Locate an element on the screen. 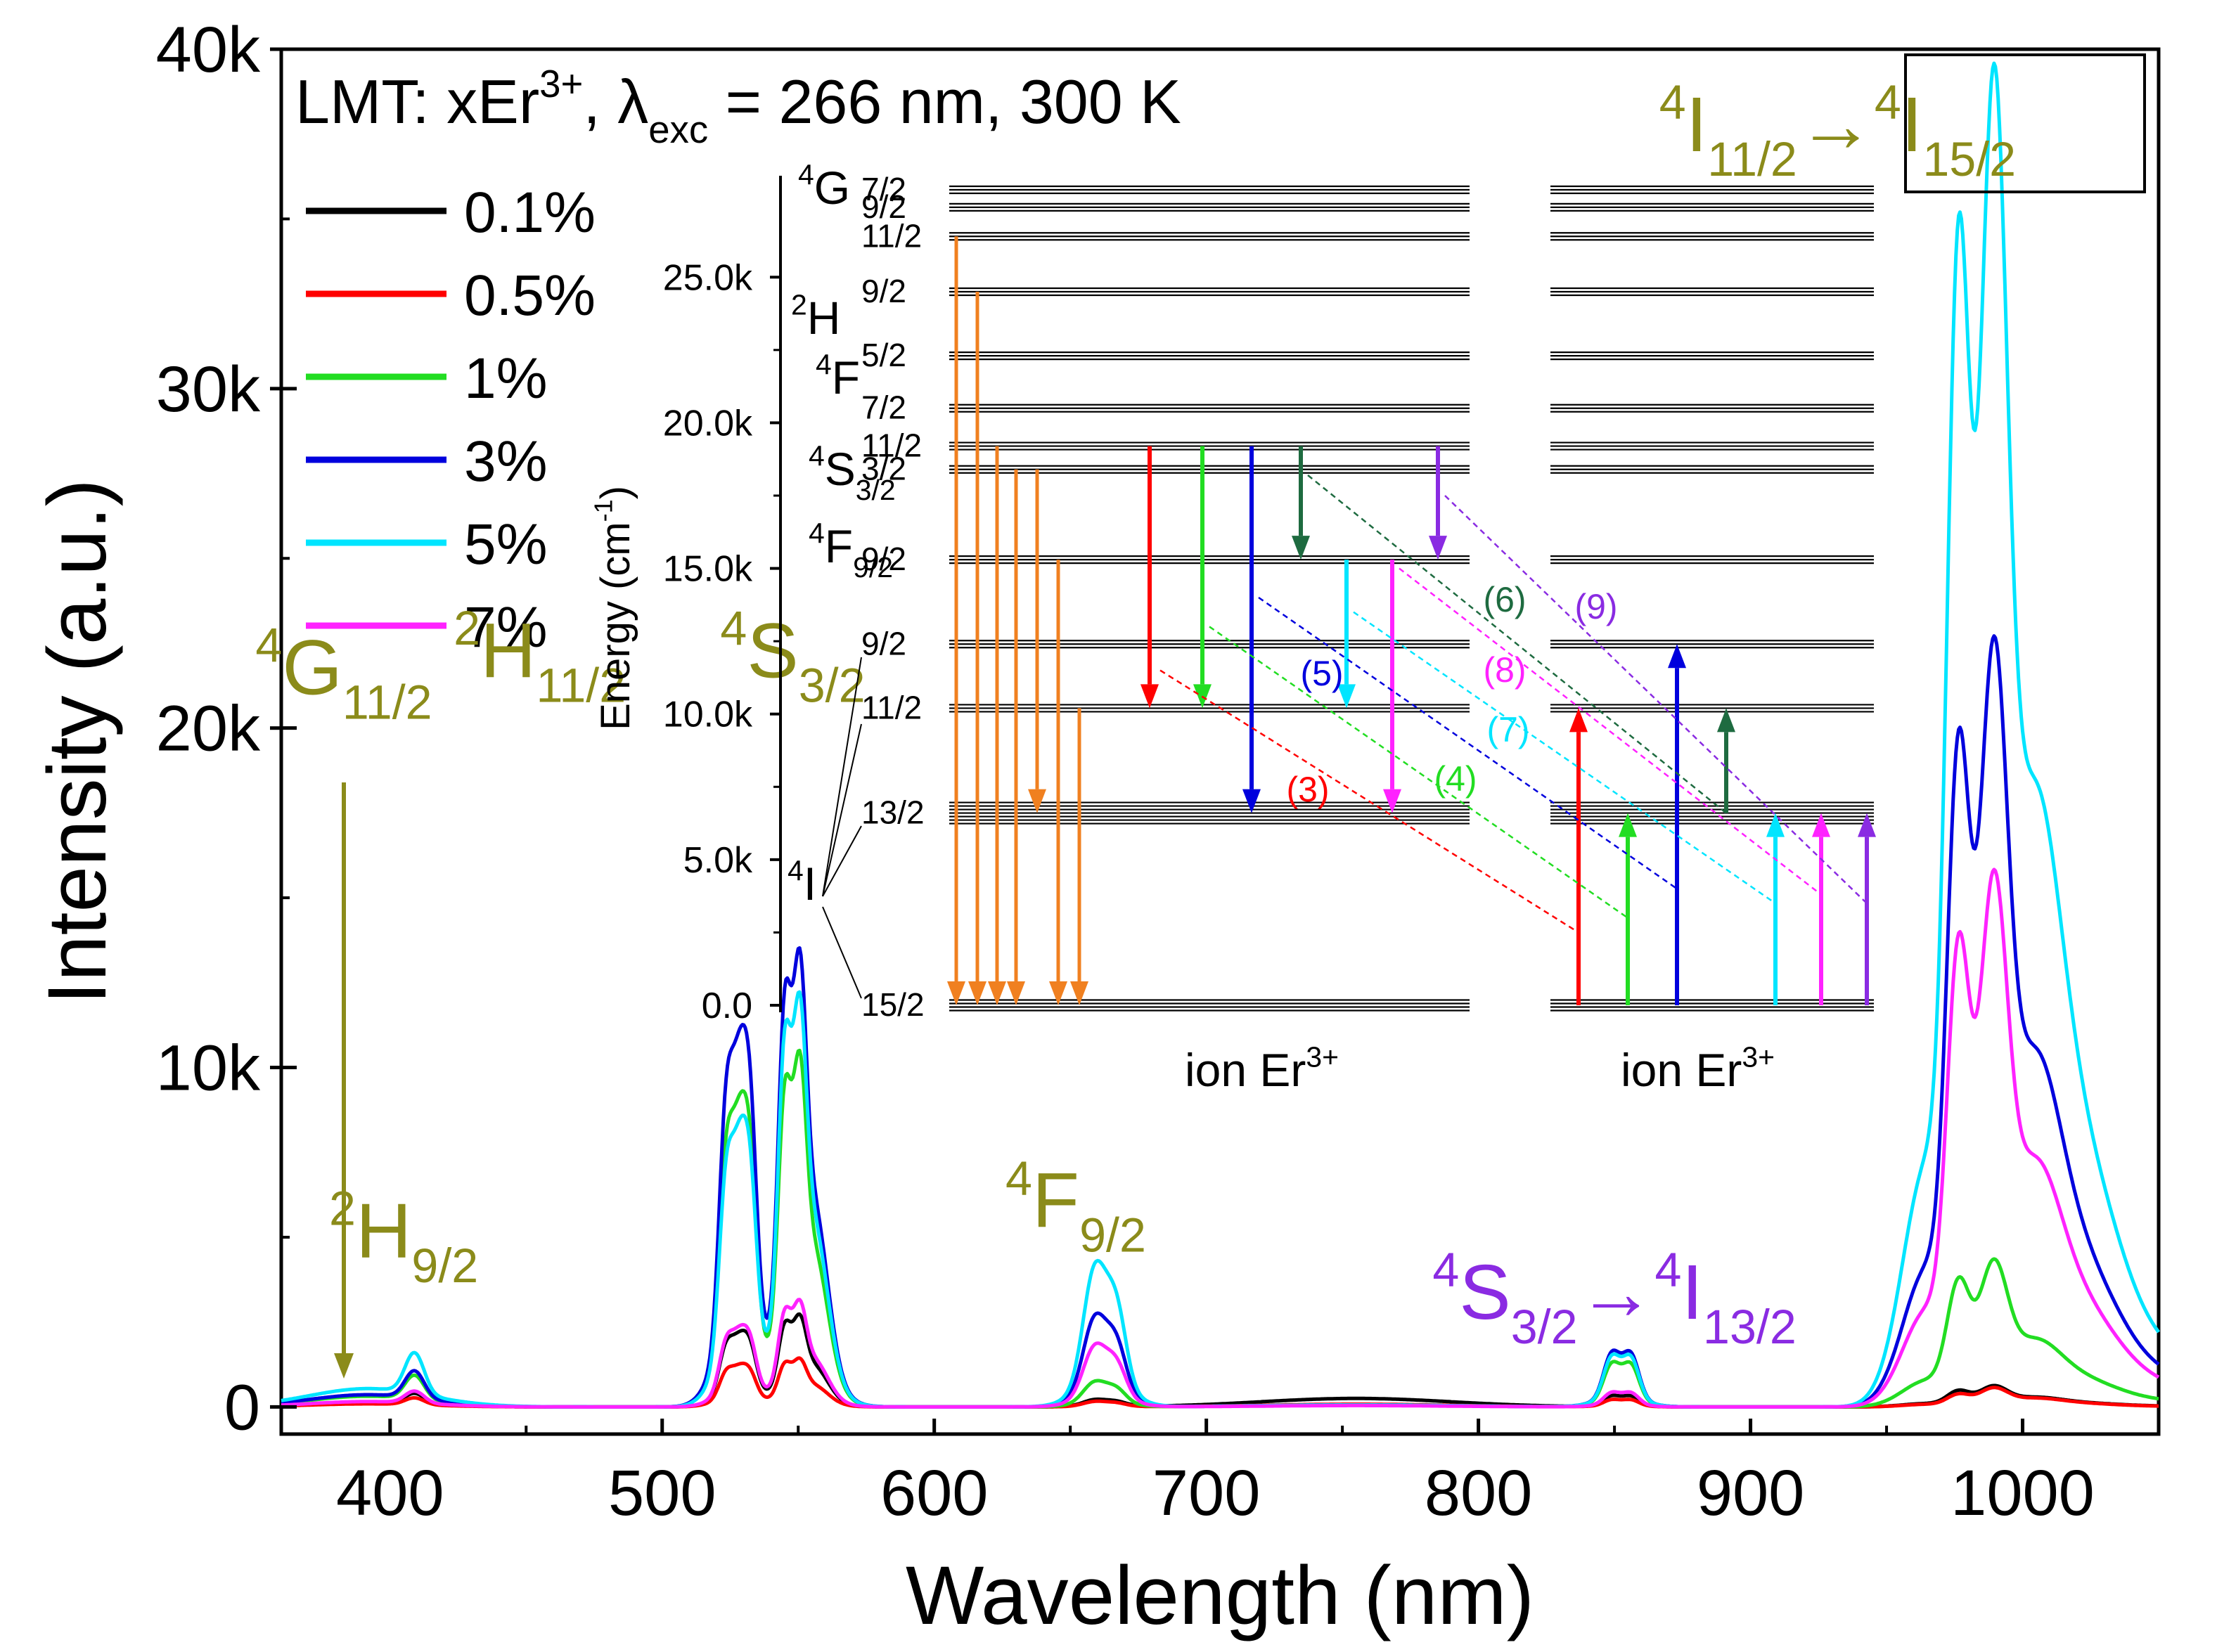 The image size is (2217, 1652). donor-arrow-cyan-head is located at coordinates (1346, 696).